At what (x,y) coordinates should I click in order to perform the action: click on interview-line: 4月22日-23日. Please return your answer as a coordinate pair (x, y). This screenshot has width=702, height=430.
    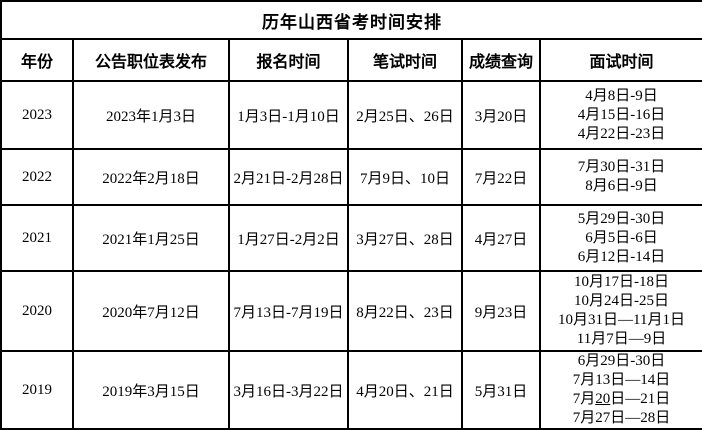
    Looking at the image, I should click on (621, 133).